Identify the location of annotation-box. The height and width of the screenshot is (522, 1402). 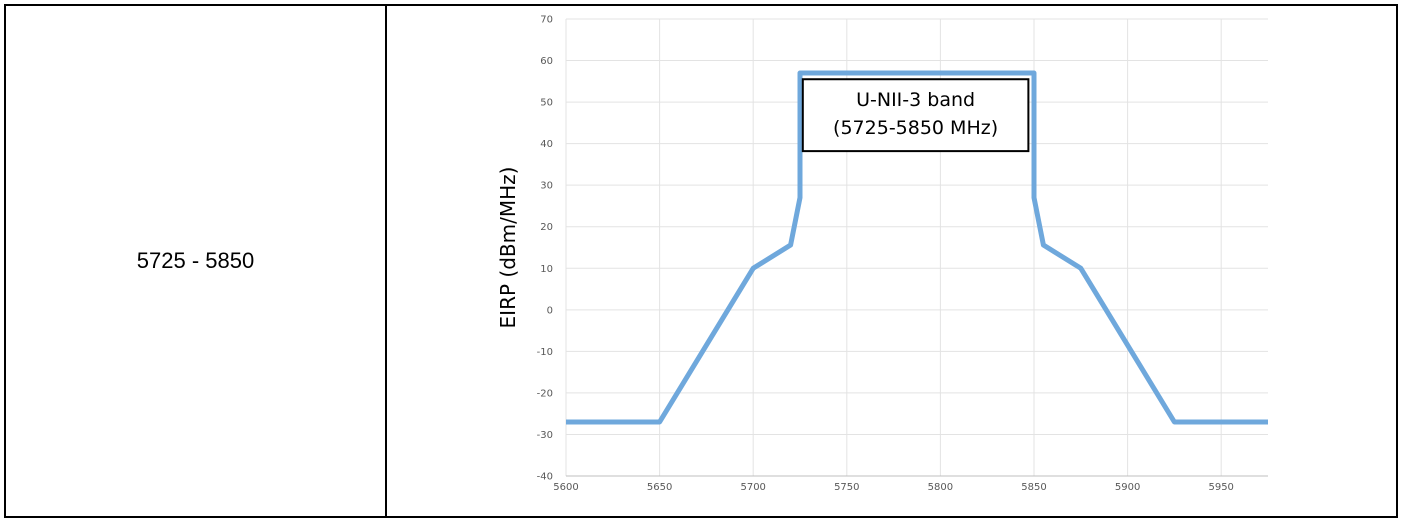
(915, 115).